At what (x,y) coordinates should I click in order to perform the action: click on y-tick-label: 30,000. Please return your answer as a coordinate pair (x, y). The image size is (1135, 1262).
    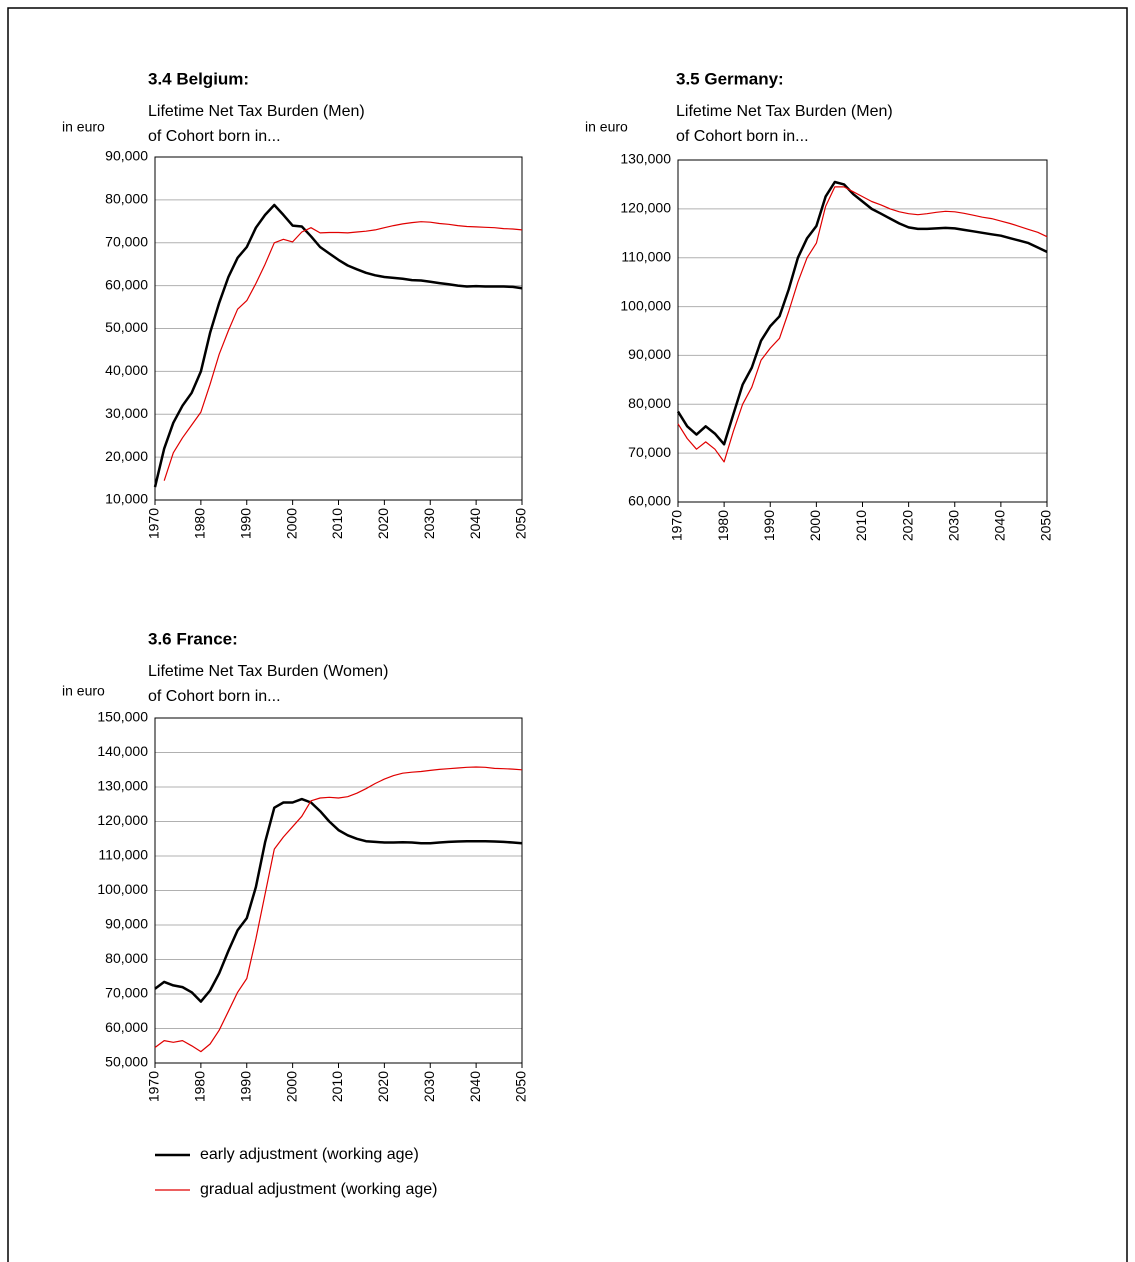
    Looking at the image, I should click on (126, 413).